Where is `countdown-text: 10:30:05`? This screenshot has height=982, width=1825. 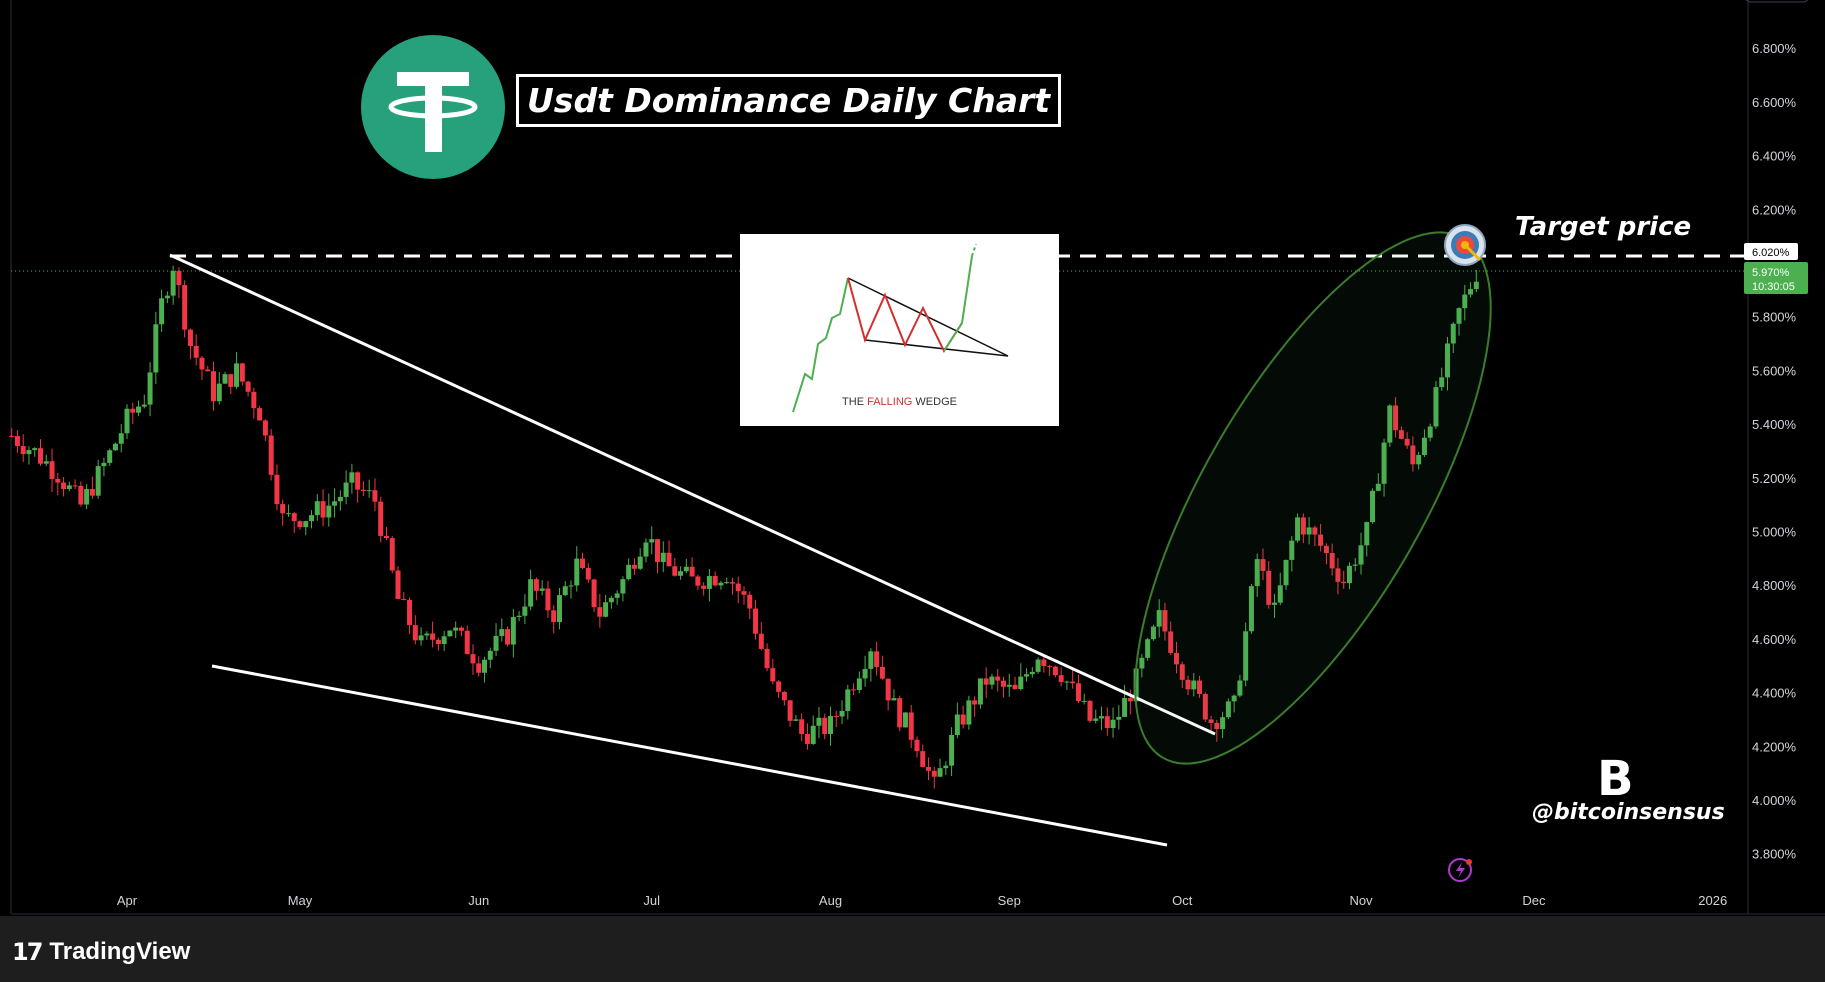 countdown-text: 10:30:05 is located at coordinates (1773, 287).